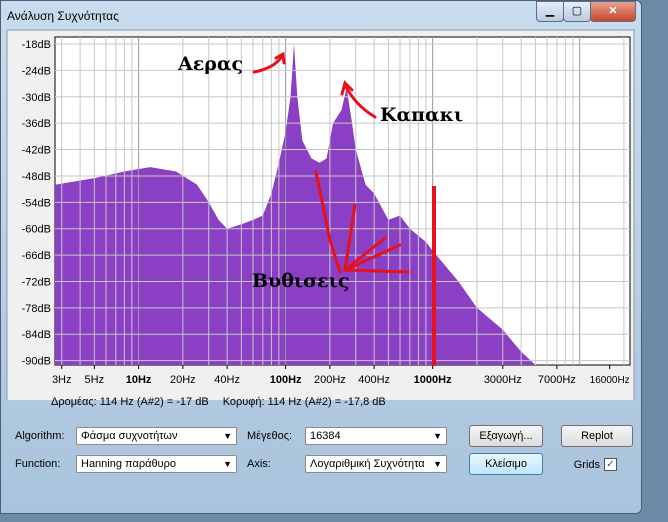 Image resolution: width=668 pixels, height=522 pixels. What do you see at coordinates (128, 464) in the screenshot?
I see `function-value: Hanning παράθυρο` at bounding box center [128, 464].